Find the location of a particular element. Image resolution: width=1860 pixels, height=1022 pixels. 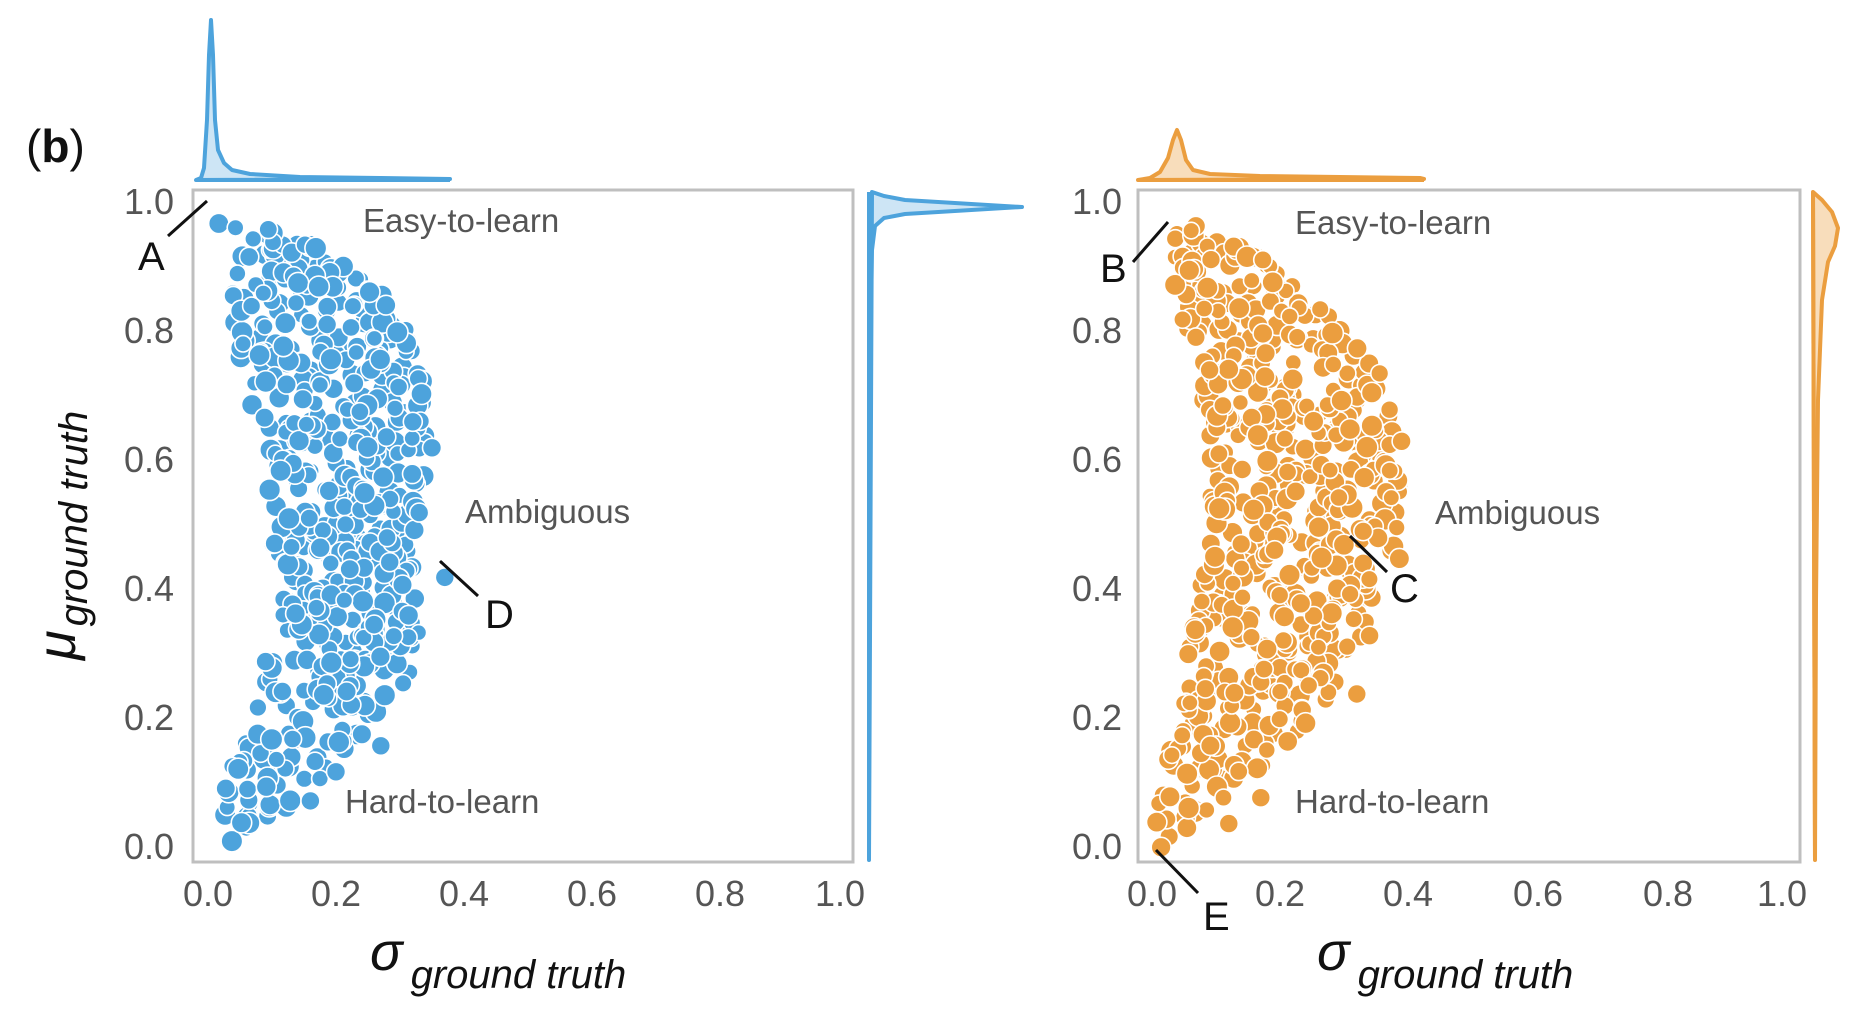

left-x-tick-label-5: 1.0 is located at coordinates (840, 893).